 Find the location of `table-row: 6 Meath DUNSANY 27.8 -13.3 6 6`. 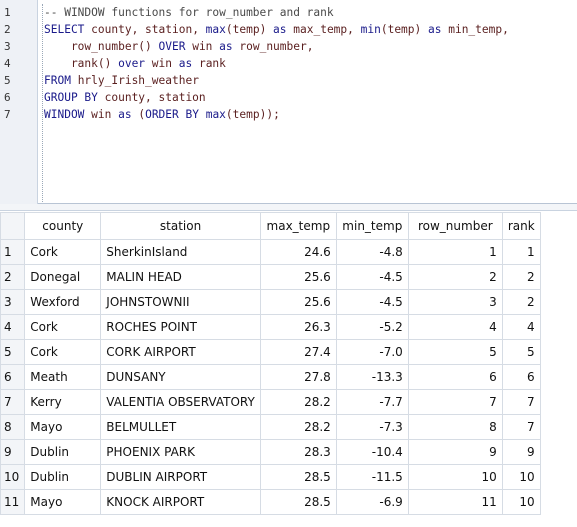

table-row: 6 Meath DUNSANY 27.8 -13.3 6 6 is located at coordinates (270, 377).